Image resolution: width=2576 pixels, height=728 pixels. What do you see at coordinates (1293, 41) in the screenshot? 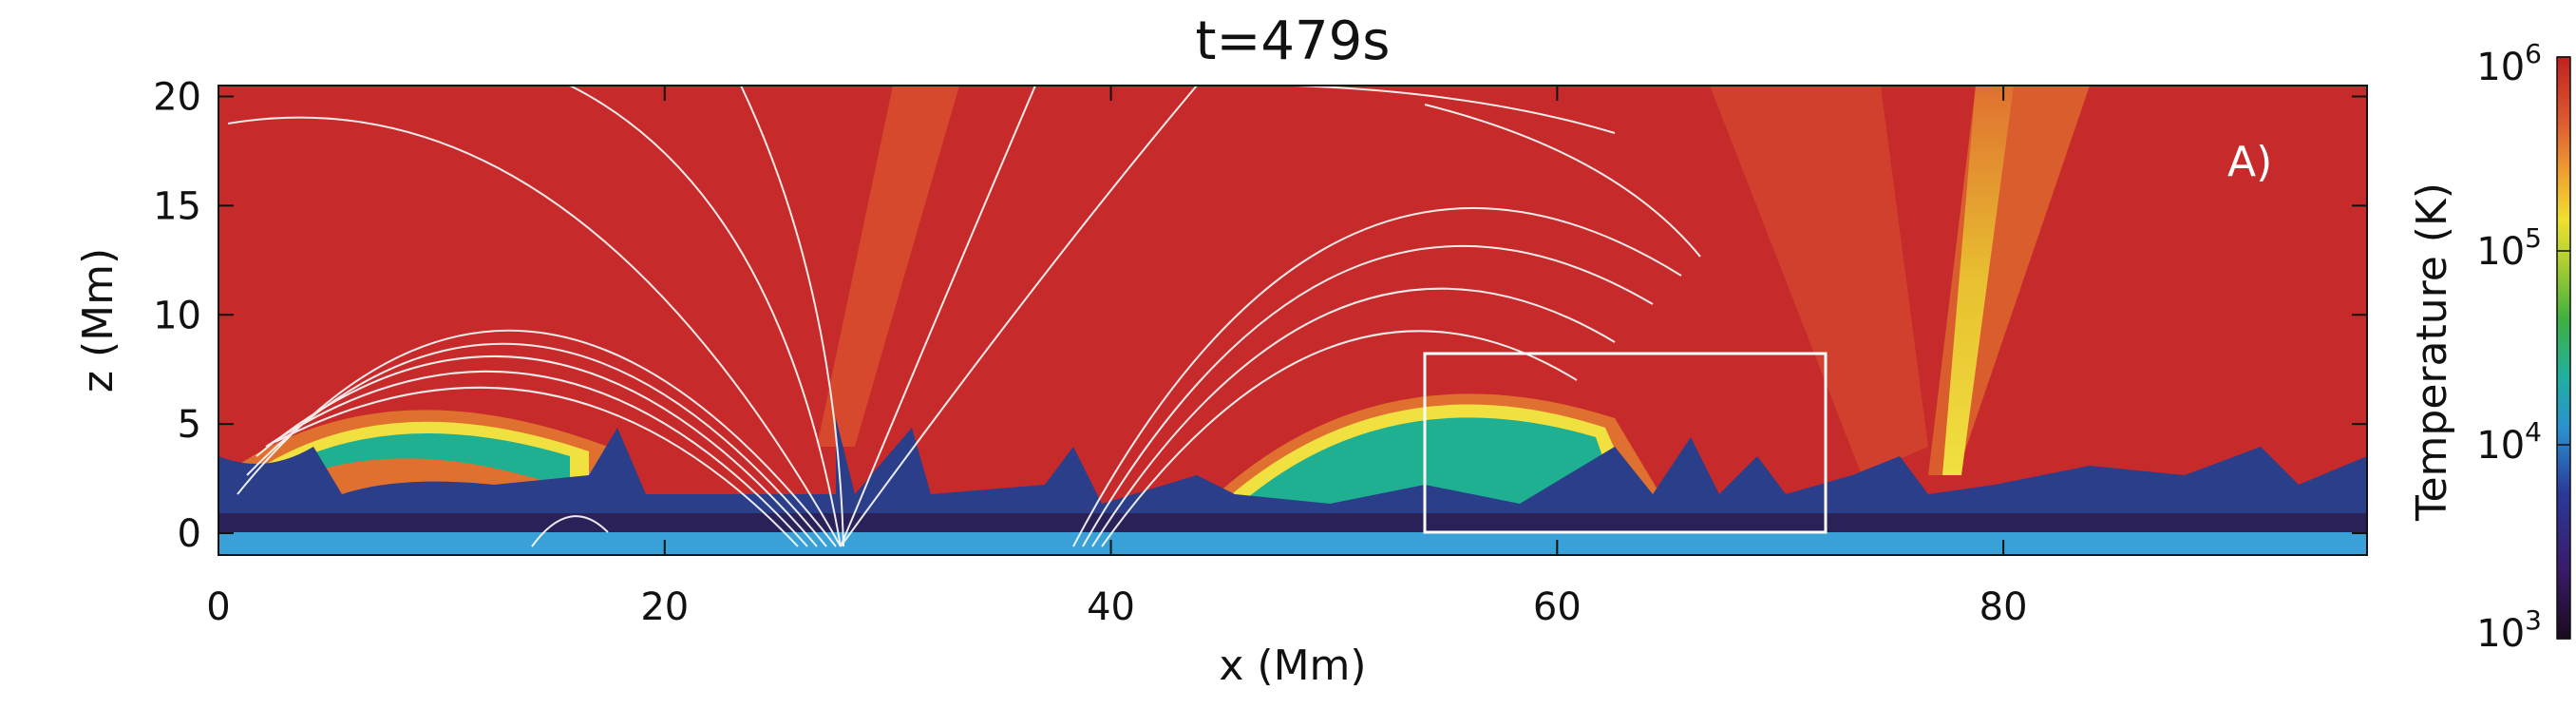
I see `chart-title: t=479s` at bounding box center [1293, 41].